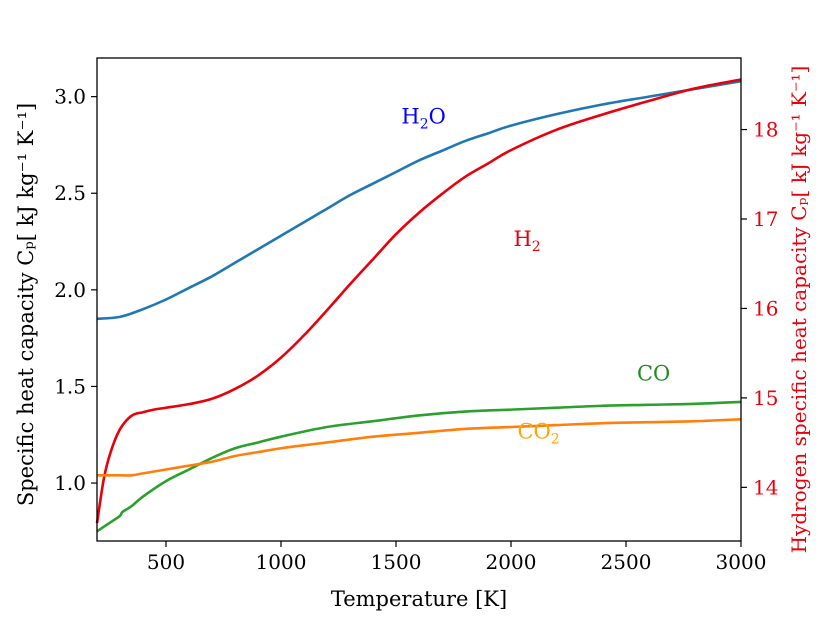  I want to click on x-tick-label: 2000, so click(511, 562).